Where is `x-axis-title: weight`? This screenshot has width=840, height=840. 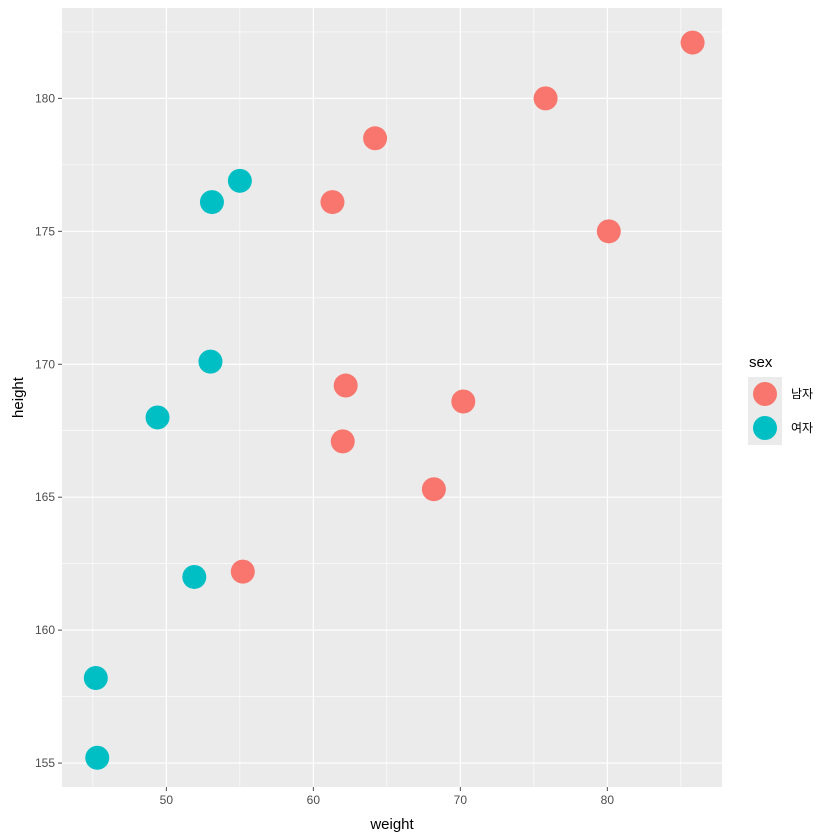 x-axis-title: weight is located at coordinates (391, 824).